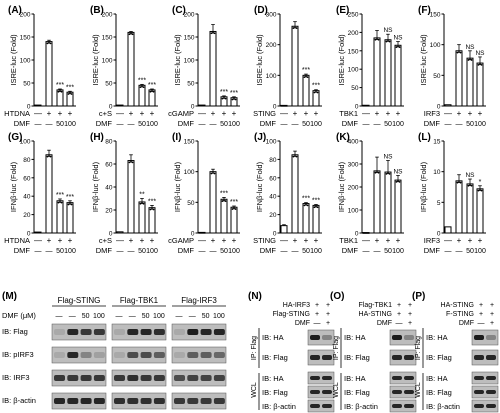 The image size is (500, 413). I want to click on construct-label: Flag-IRF3, so click(199, 300).